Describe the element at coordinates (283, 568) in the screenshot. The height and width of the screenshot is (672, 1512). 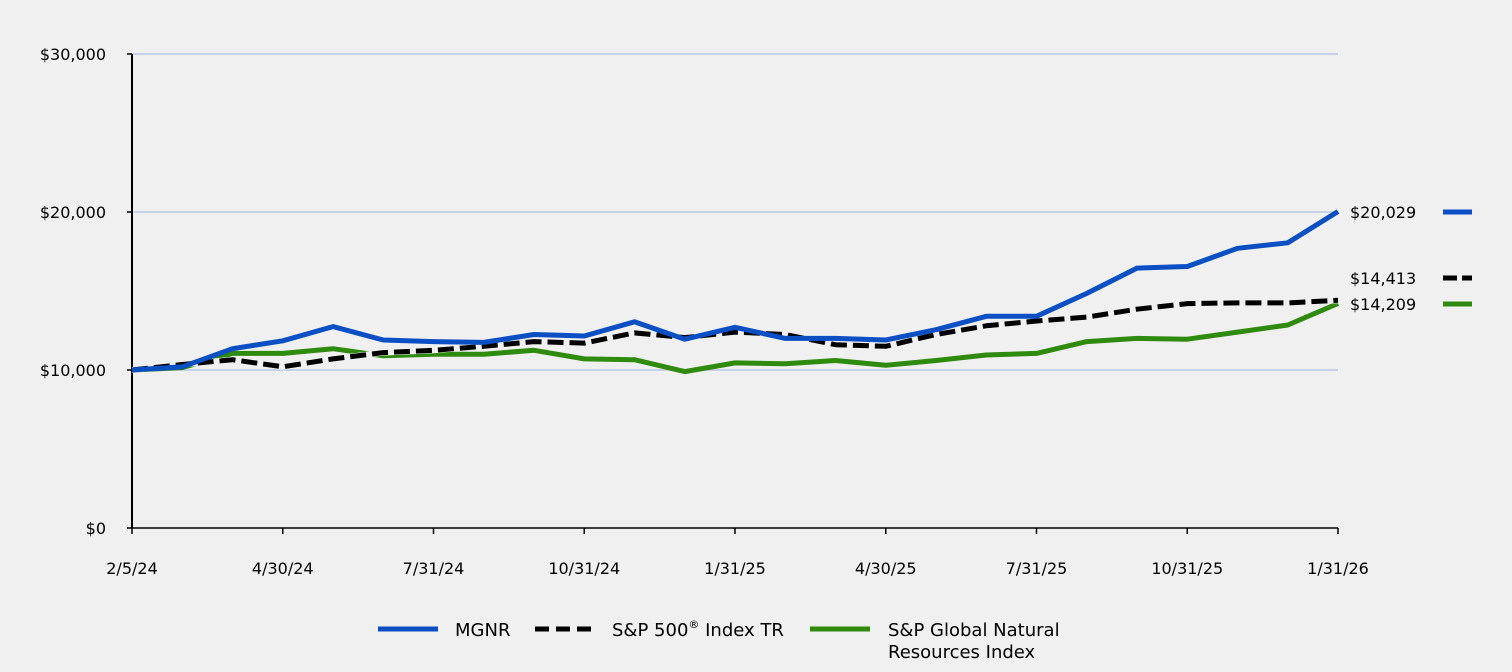
I see `x-tick-label: 4/30/24` at that location.